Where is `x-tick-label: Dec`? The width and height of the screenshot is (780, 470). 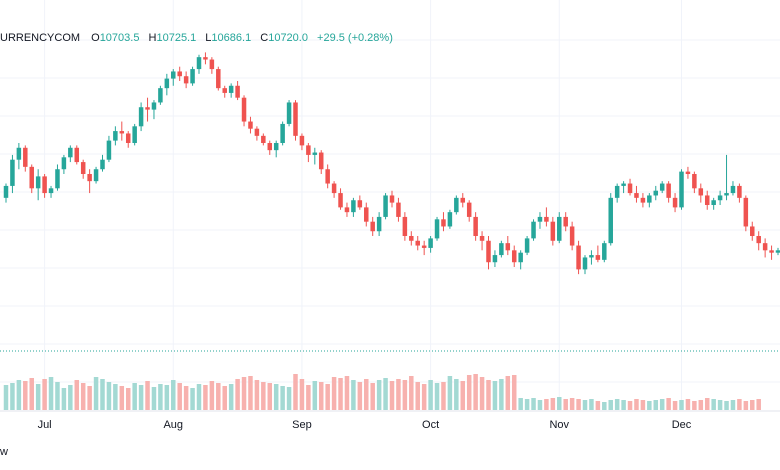
x-tick-label: Dec is located at coordinates (682, 425).